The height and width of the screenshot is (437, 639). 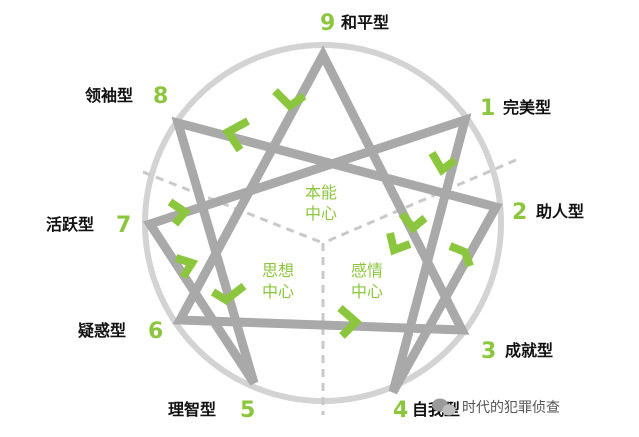 What do you see at coordinates (519, 212) in the screenshot?
I see `type-number: 2` at bounding box center [519, 212].